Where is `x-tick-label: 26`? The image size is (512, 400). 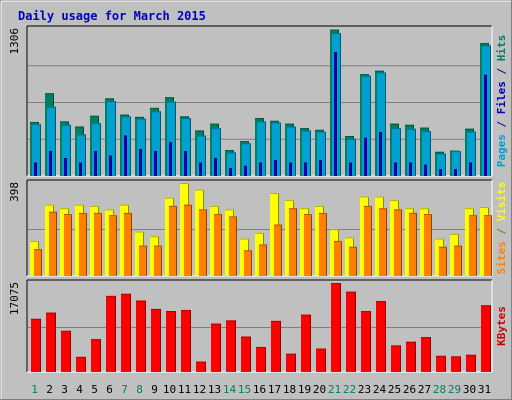
x-tick-label: 26 is located at coordinates (409, 389).